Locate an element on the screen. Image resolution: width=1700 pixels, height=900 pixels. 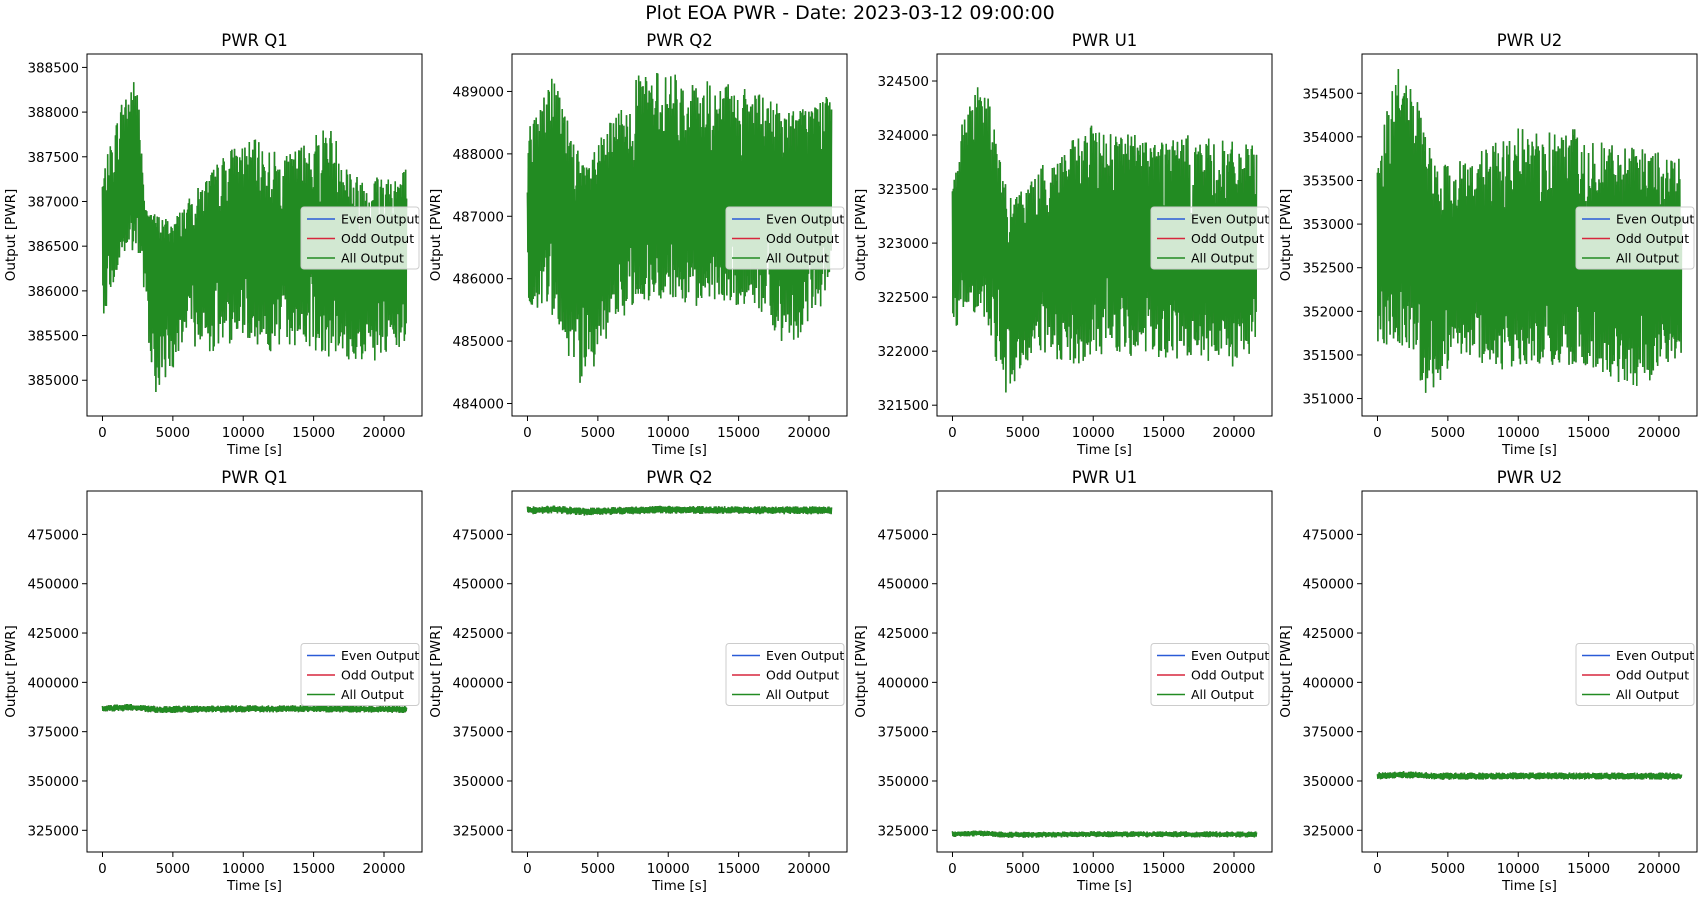
y-tick-label: 487000 is located at coordinates (478, 217).